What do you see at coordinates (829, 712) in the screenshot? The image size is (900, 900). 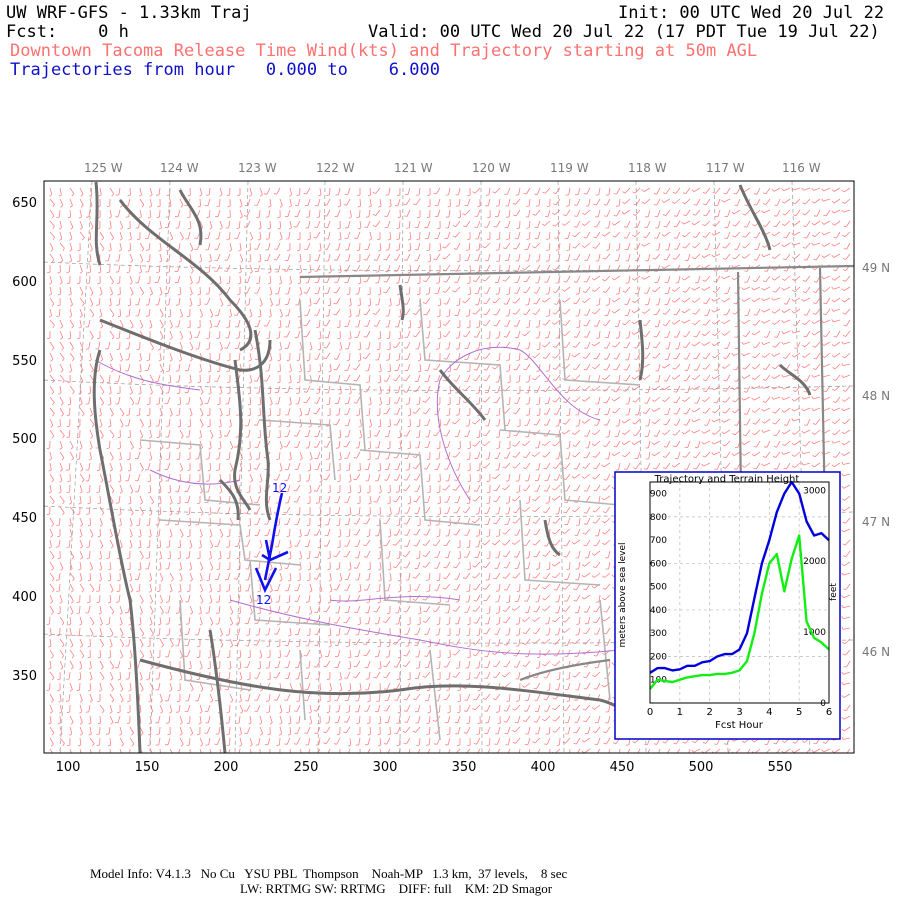 I see `inset-x-tick: 6` at bounding box center [829, 712].